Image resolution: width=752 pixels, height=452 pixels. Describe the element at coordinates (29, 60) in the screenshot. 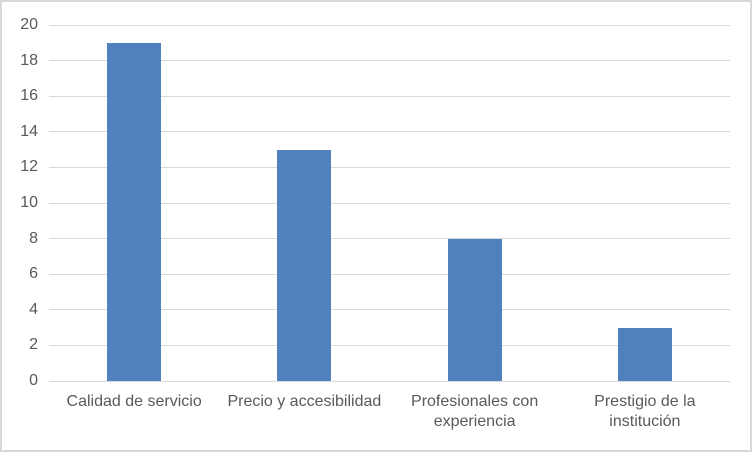

I see `y-tick-label: 18` at that location.